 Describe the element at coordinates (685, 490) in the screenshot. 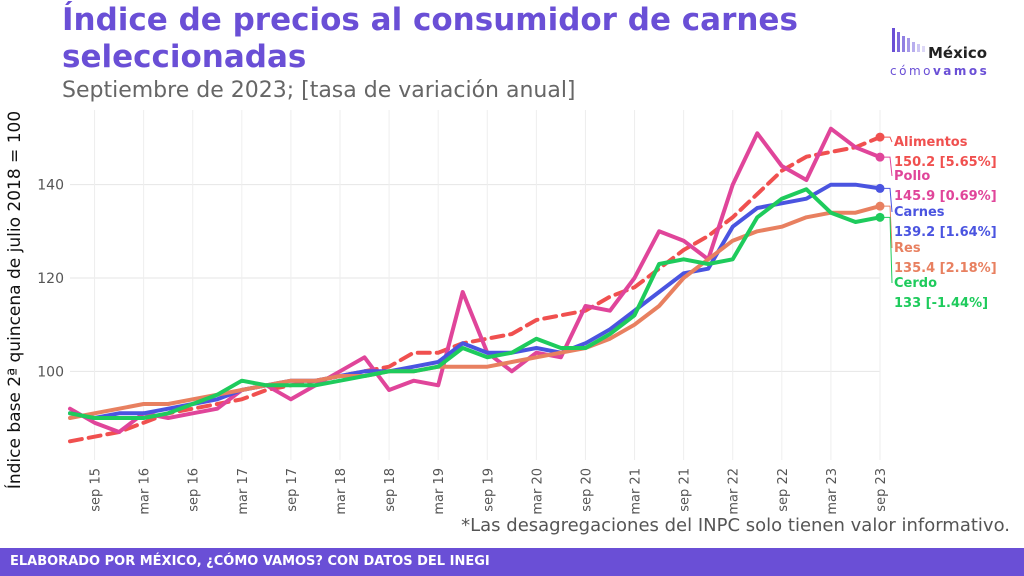

I see `x-tick-label: sep 21` at that location.